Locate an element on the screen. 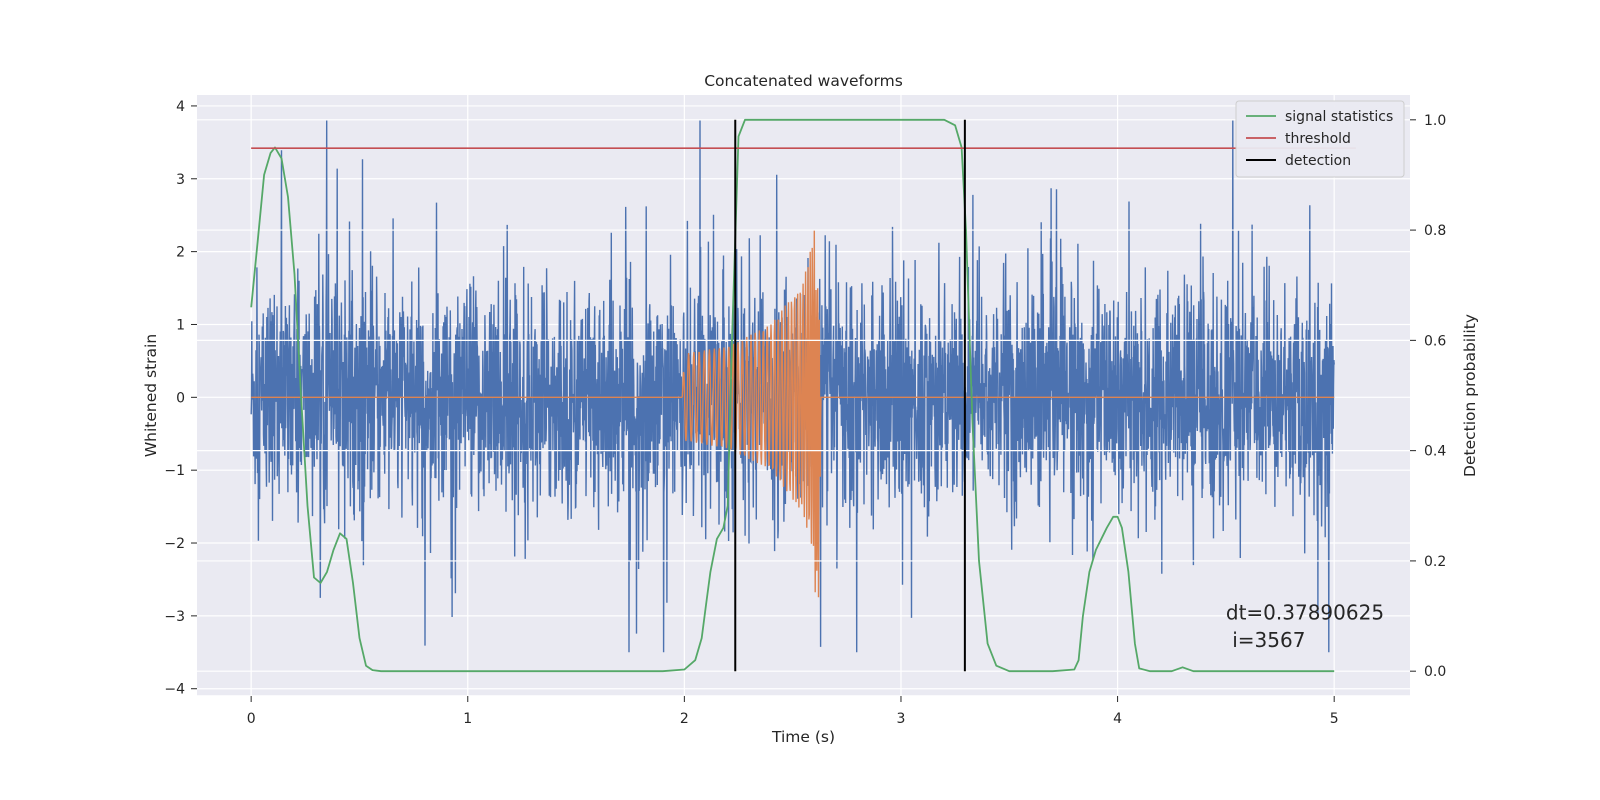  legend-box is located at coordinates (1320, 139).